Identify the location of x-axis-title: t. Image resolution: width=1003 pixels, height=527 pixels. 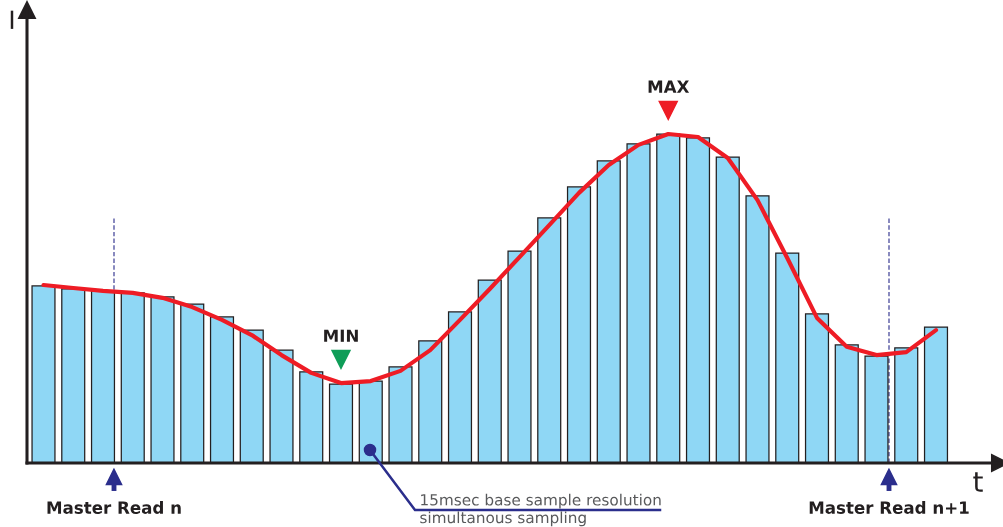
(978, 482).